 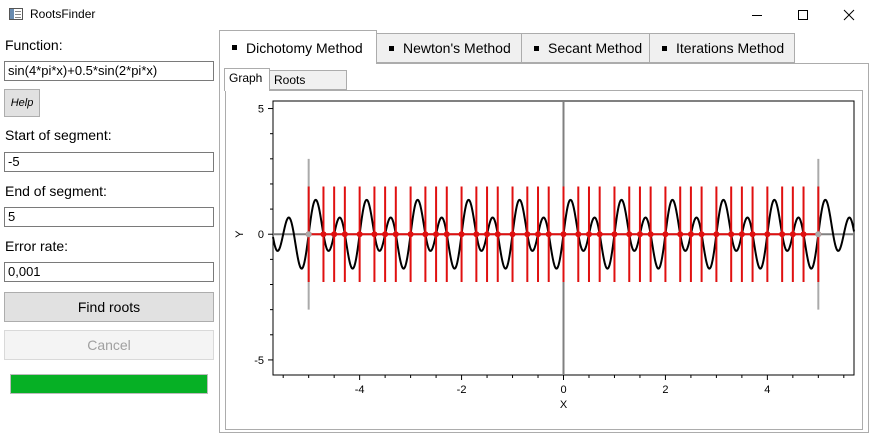 What do you see at coordinates (240, 234) in the screenshot?
I see `y-axis-label: Y` at bounding box center [240, 234].